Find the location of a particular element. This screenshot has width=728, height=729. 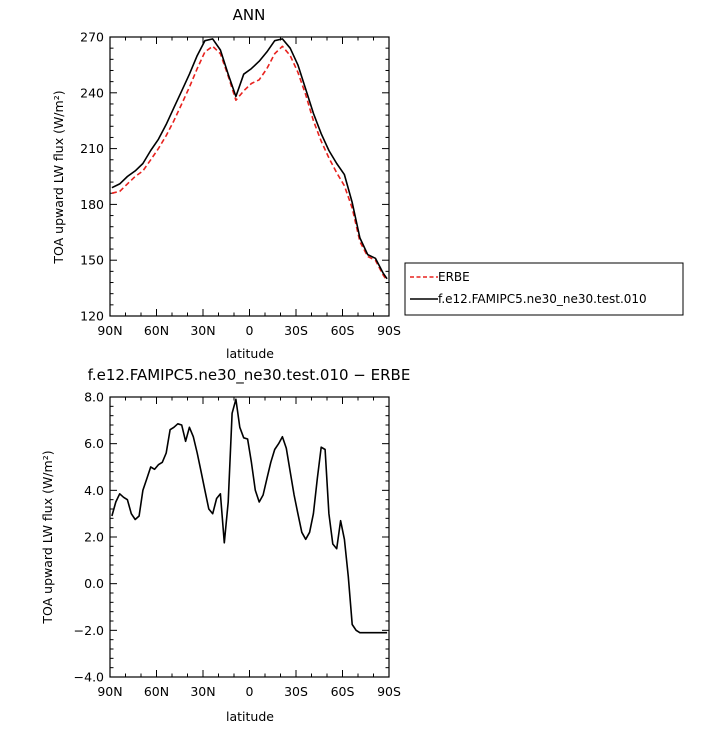

top-y-axis-label: TOA upward LW flux (W/m²) is located at coordinates (58, 177).